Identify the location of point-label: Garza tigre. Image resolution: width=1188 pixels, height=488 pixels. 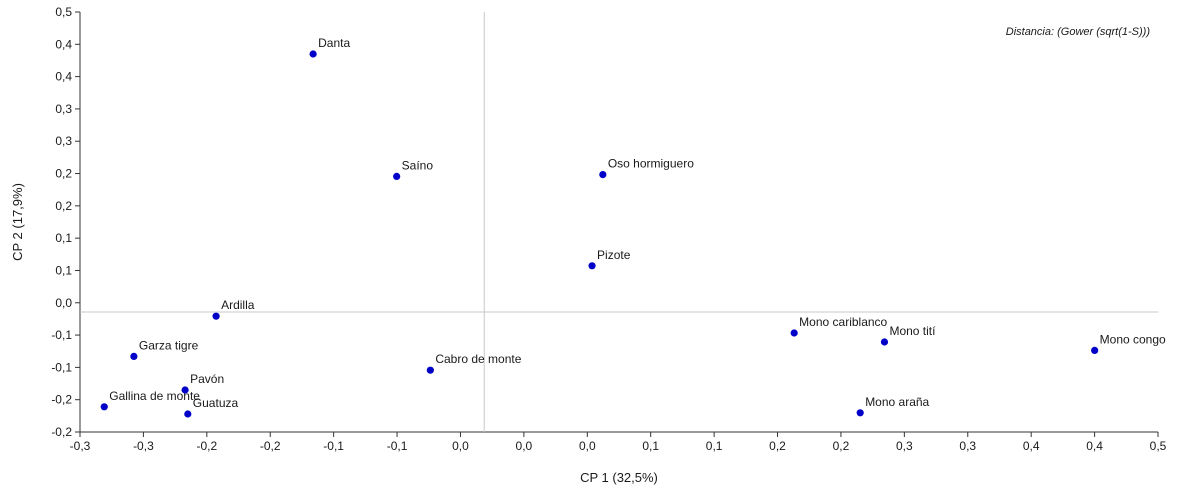
(169, 345).